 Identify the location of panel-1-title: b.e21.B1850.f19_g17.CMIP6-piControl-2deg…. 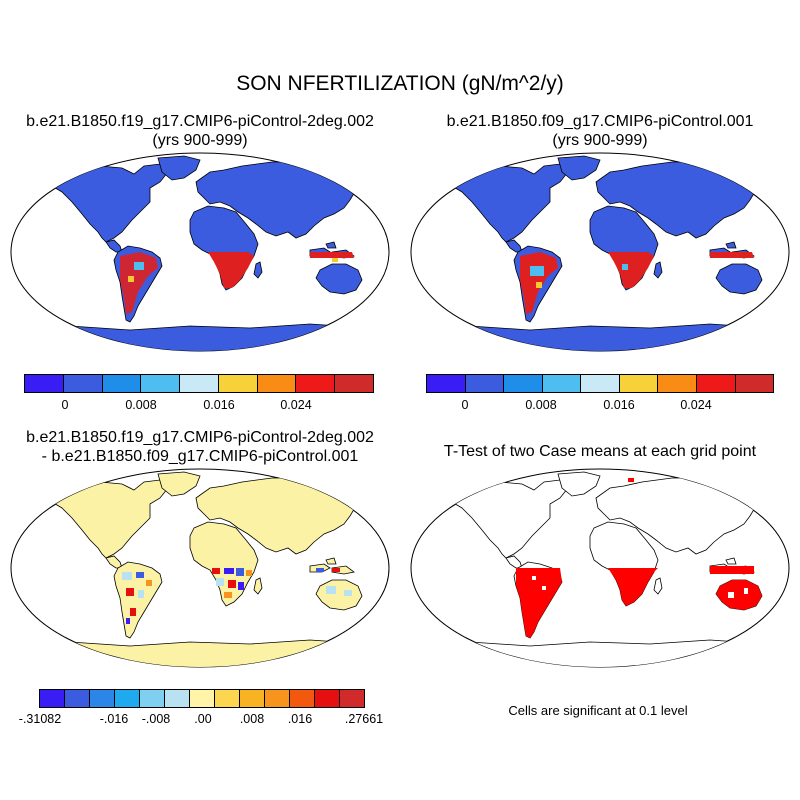
(200, 131).